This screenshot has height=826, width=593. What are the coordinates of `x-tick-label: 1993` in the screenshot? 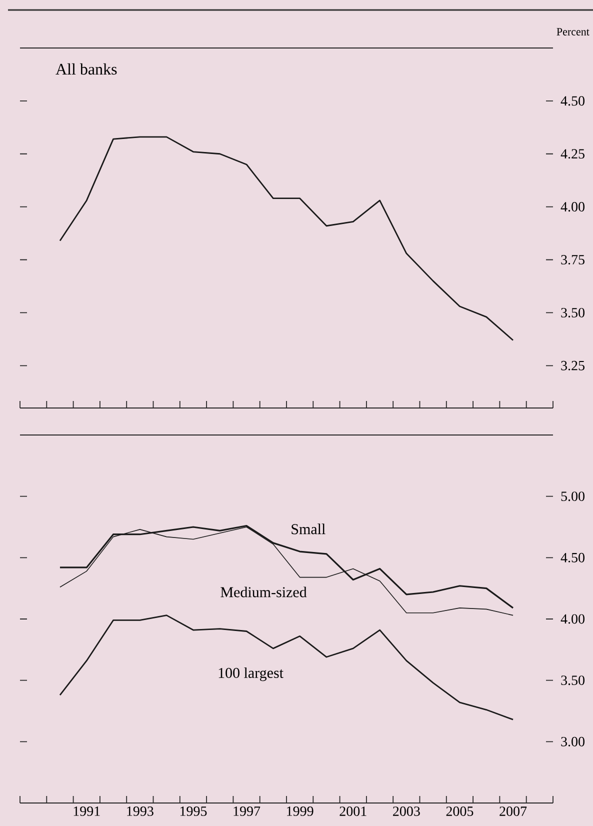 It's located at (140, 811).